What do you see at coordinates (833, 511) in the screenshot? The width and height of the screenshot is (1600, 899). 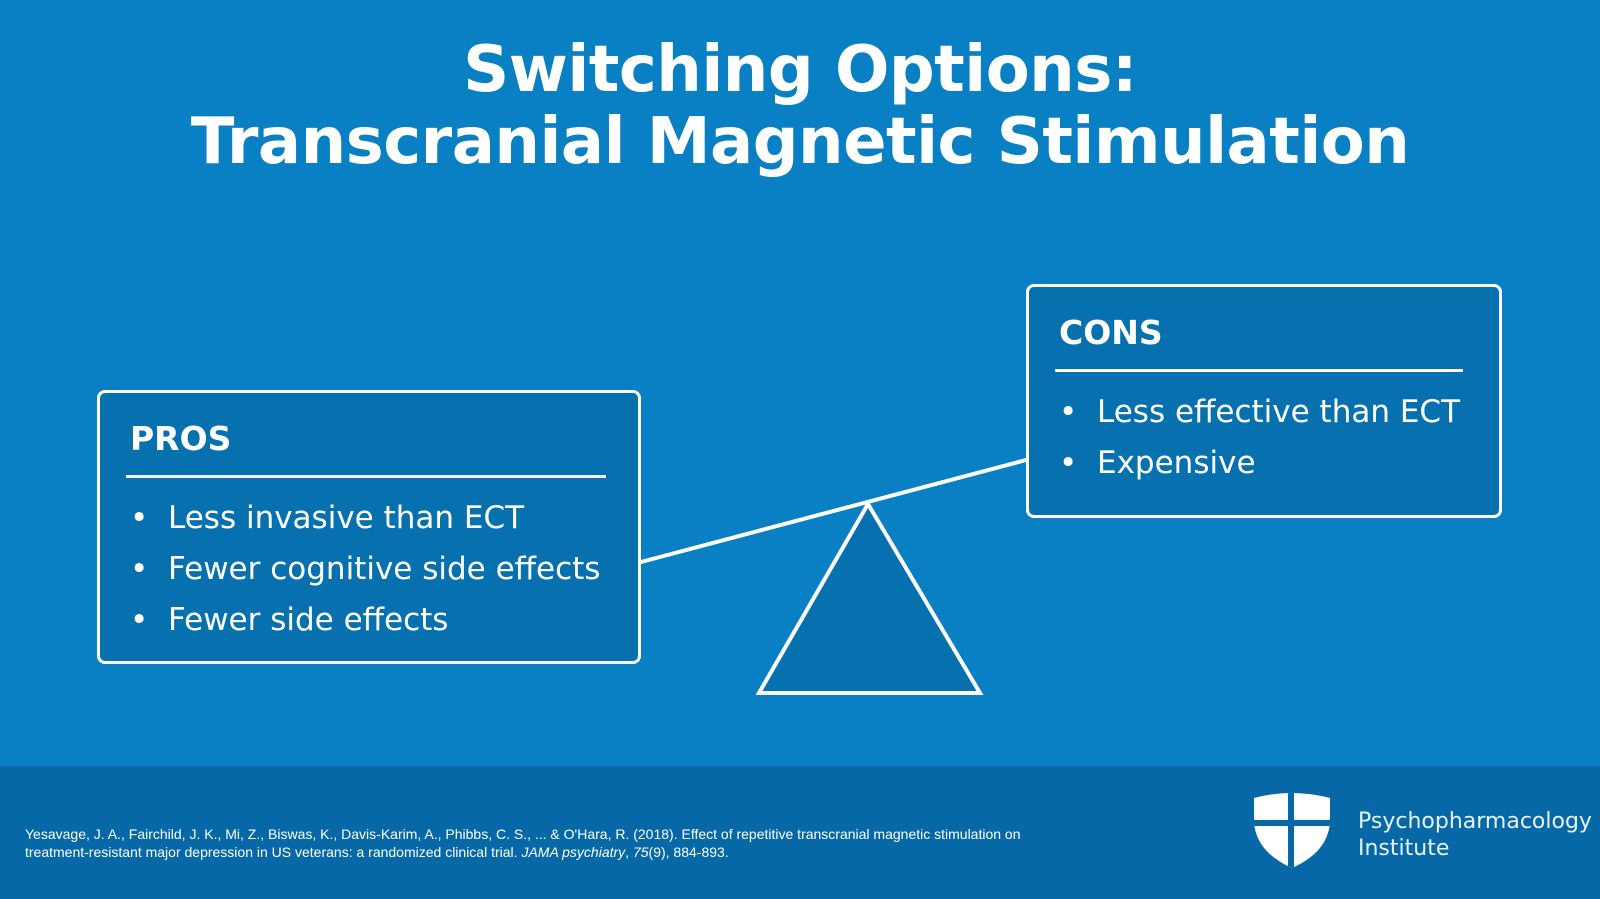 I see `scale-beam` at bounding box center [833, 511].